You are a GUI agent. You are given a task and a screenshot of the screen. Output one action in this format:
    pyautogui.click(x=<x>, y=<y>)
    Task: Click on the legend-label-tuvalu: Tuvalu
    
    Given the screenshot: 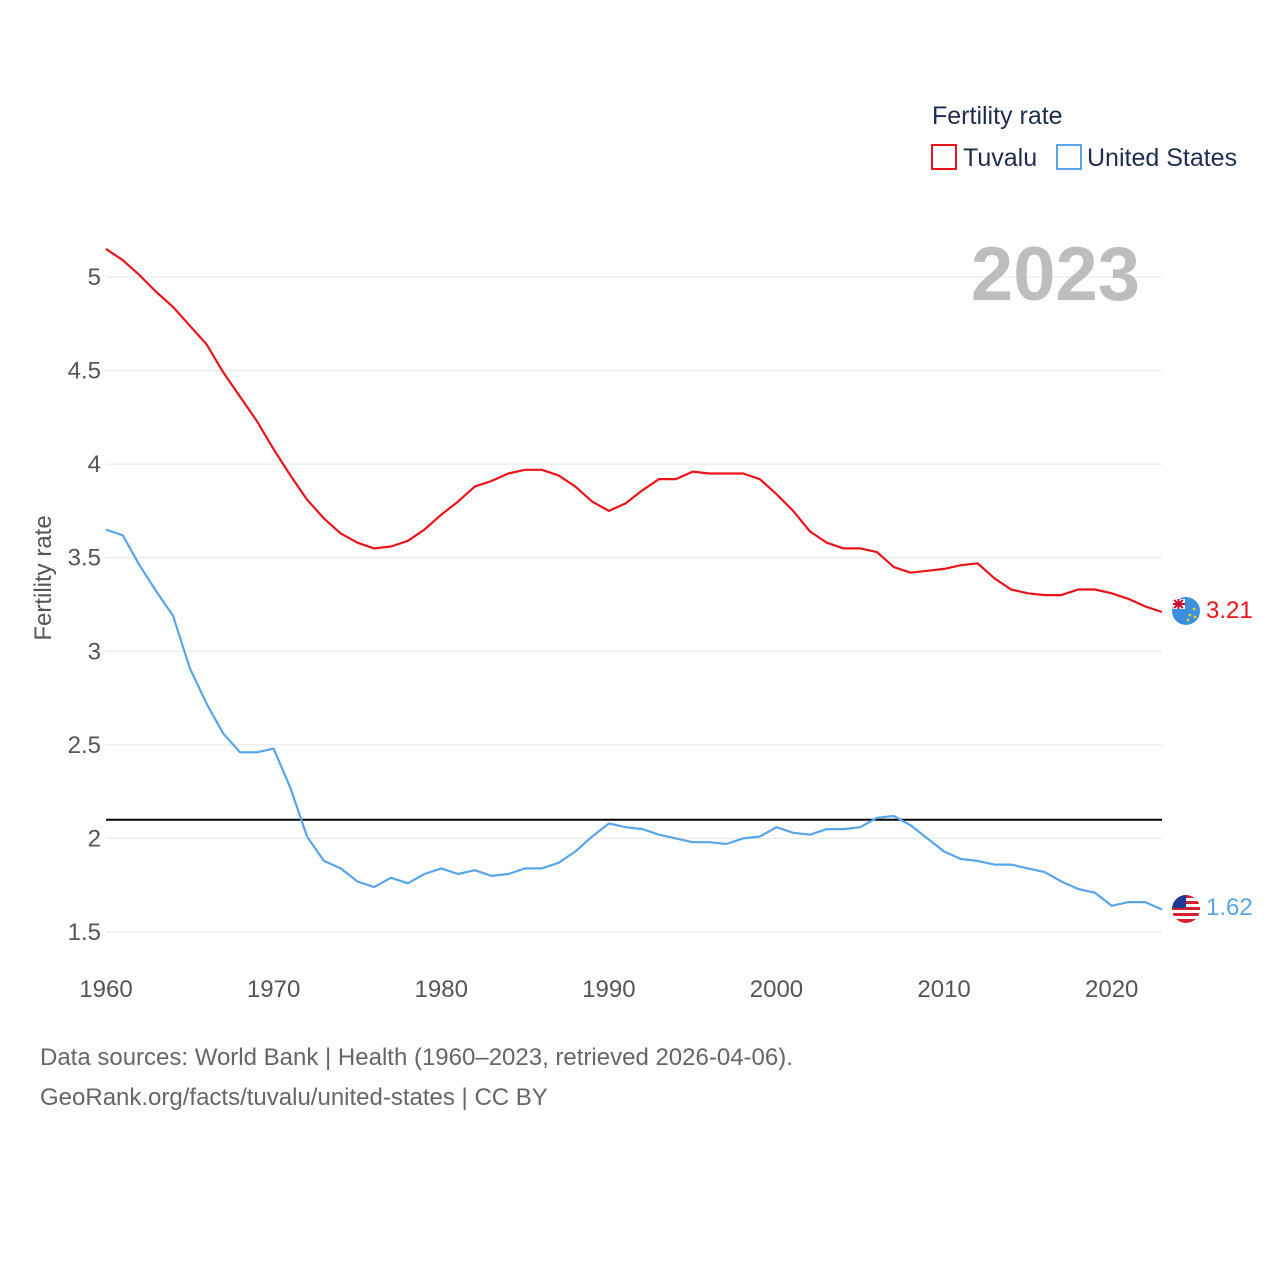 What is the action you would take?
    pyautogui.click(x=1000, y=158)
    